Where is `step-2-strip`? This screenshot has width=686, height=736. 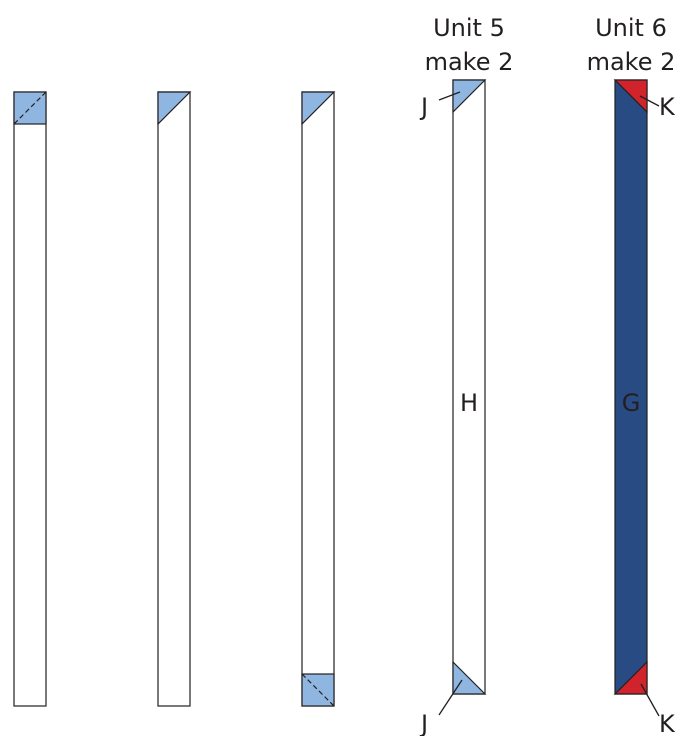 step-2-strip is located at coordinates (174, 399).